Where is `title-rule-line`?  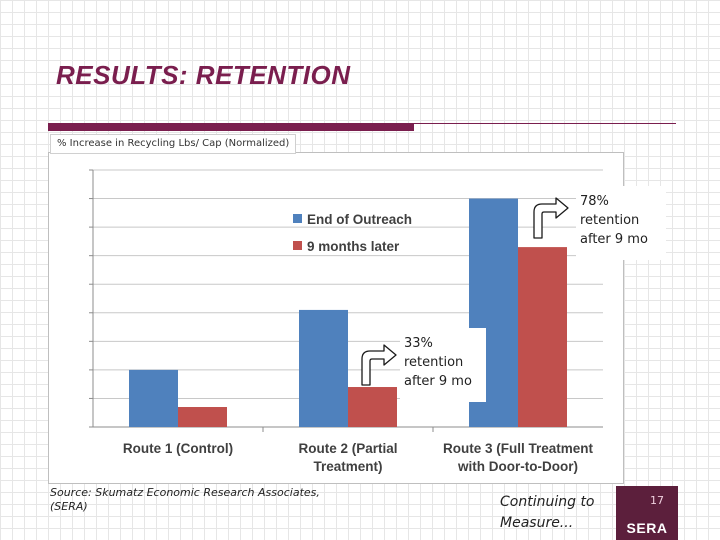 title-rule-line is located at coordinates (545, 123).